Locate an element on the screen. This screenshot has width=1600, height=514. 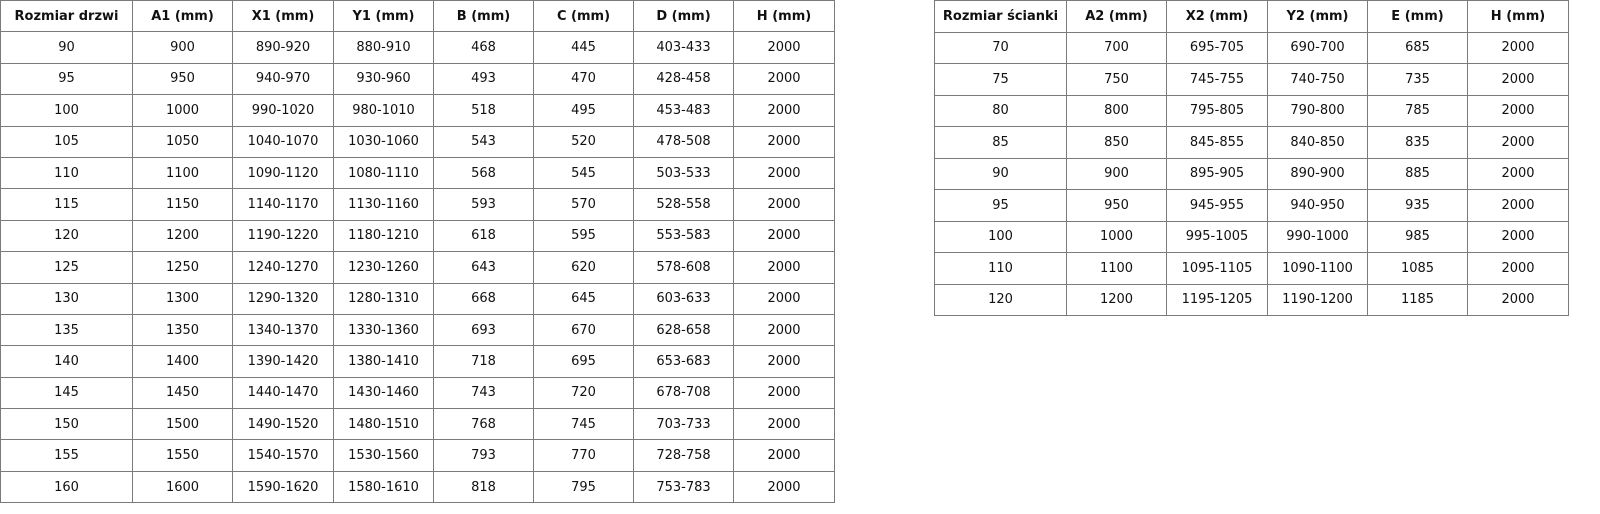
table-cell: 950 is located at coordinates (182, 79).